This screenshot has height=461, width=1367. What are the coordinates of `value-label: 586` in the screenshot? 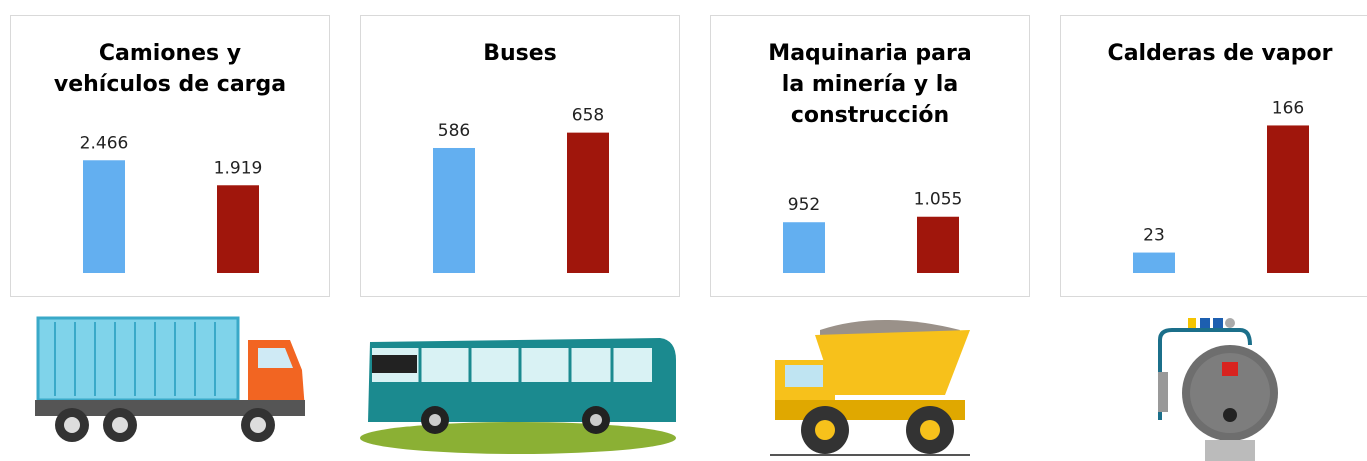 It's located at (454, 131).